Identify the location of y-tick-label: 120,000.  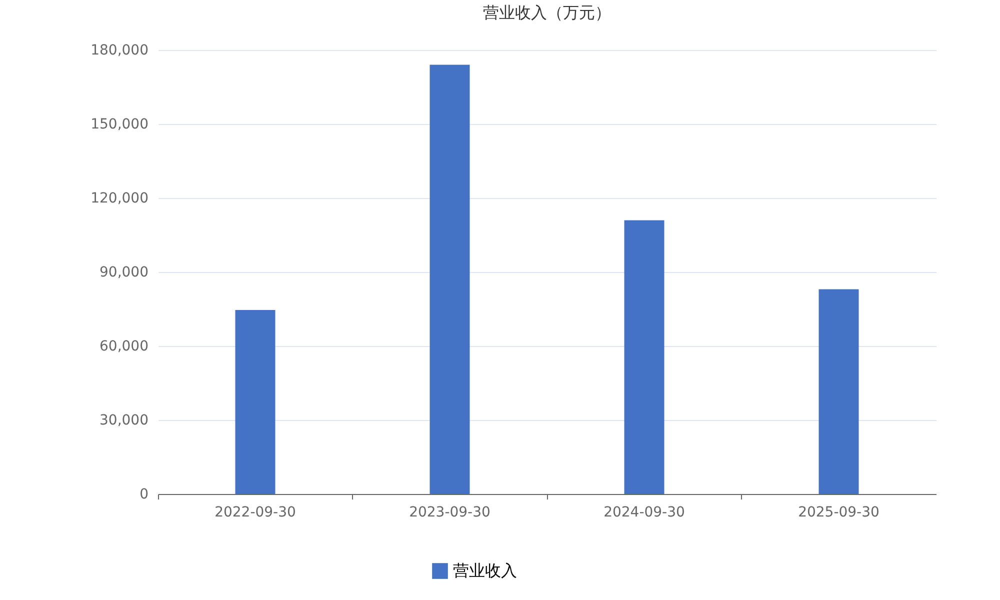
(119, 198).